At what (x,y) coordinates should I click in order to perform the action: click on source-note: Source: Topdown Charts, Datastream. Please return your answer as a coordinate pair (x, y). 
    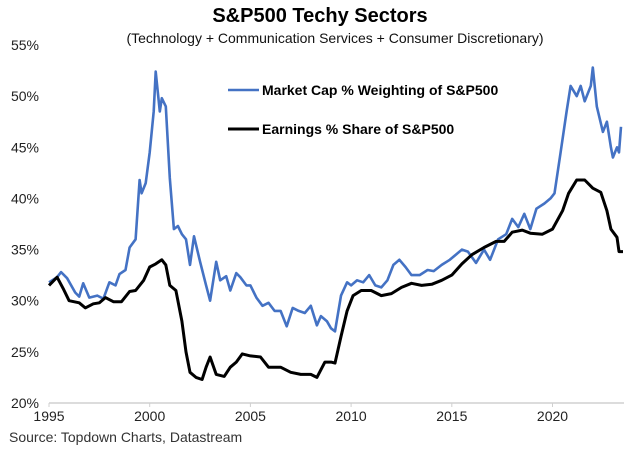
    Looking at the image, I should click on (126, 437).